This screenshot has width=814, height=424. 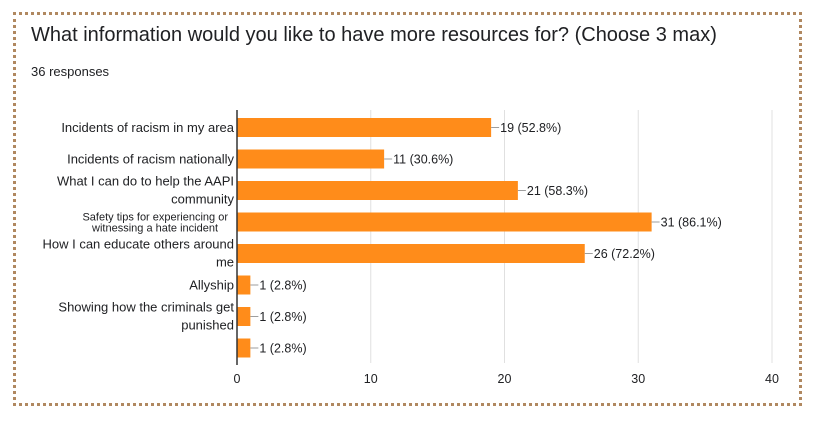 I want to click on data-label: 31 (86.1%), so click(x=691, y=223).